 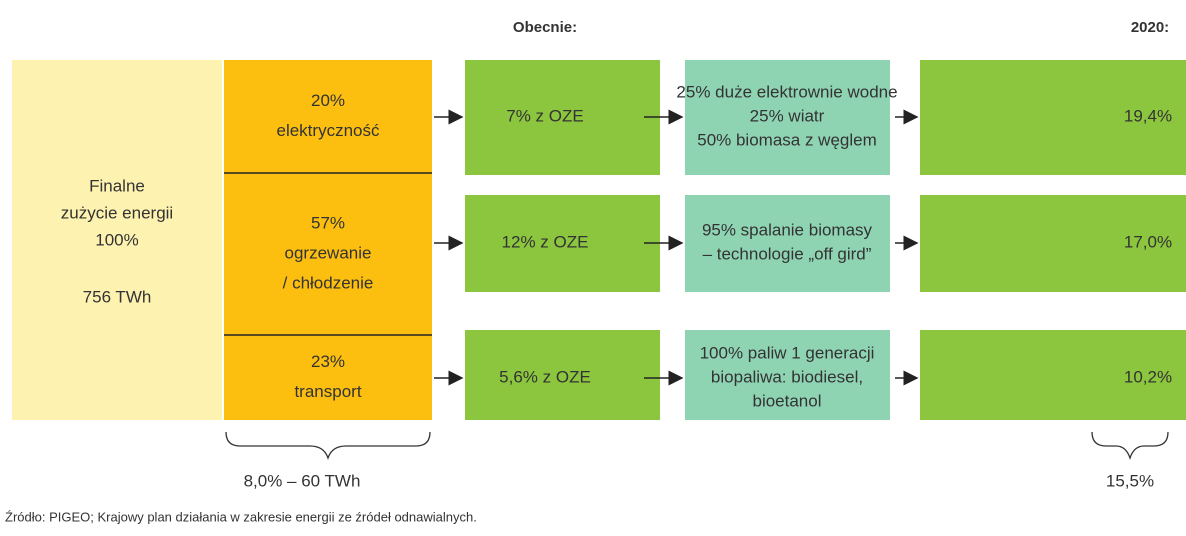 I want to click on sources-line: bioetanol, so click(x=786, y=400).